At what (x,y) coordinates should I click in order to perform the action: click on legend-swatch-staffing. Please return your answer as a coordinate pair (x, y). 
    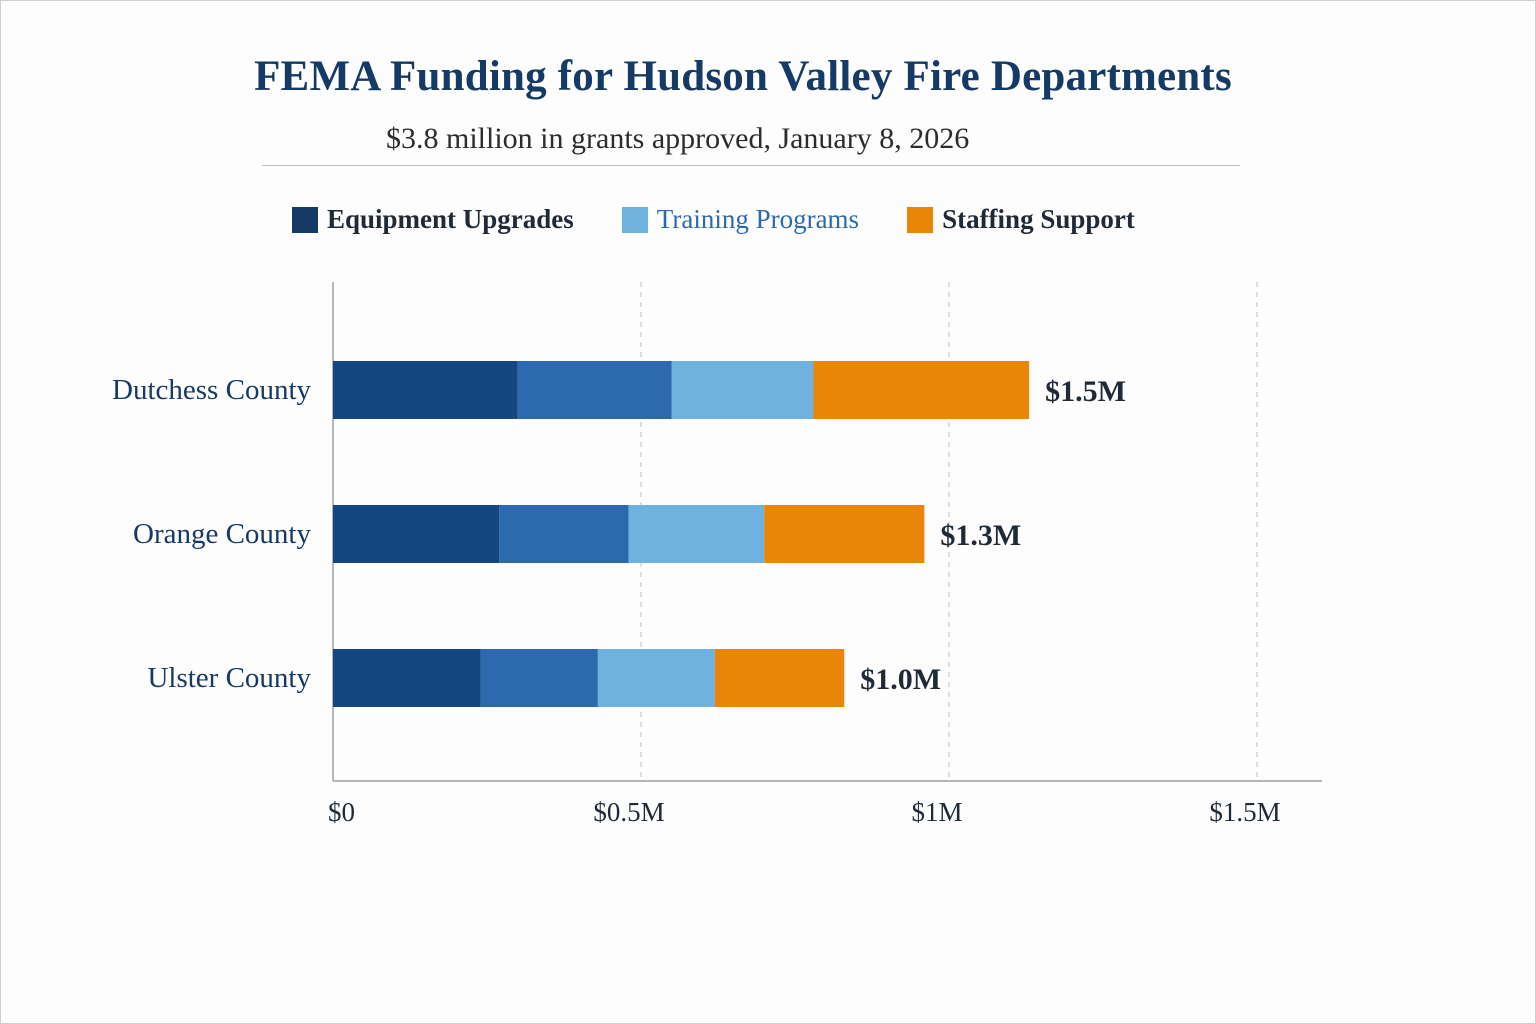
    Looking at the image, I should click on (920, 219).